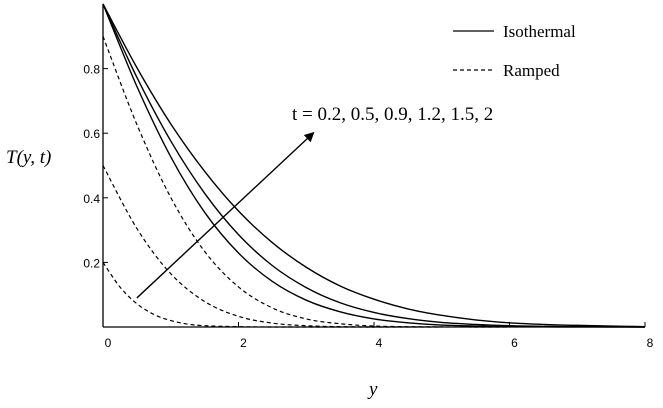  What do you see at coordinates (108, 343) in the screenshot?
I see `x-tick-label: 0` at bounding box center [108, 343].